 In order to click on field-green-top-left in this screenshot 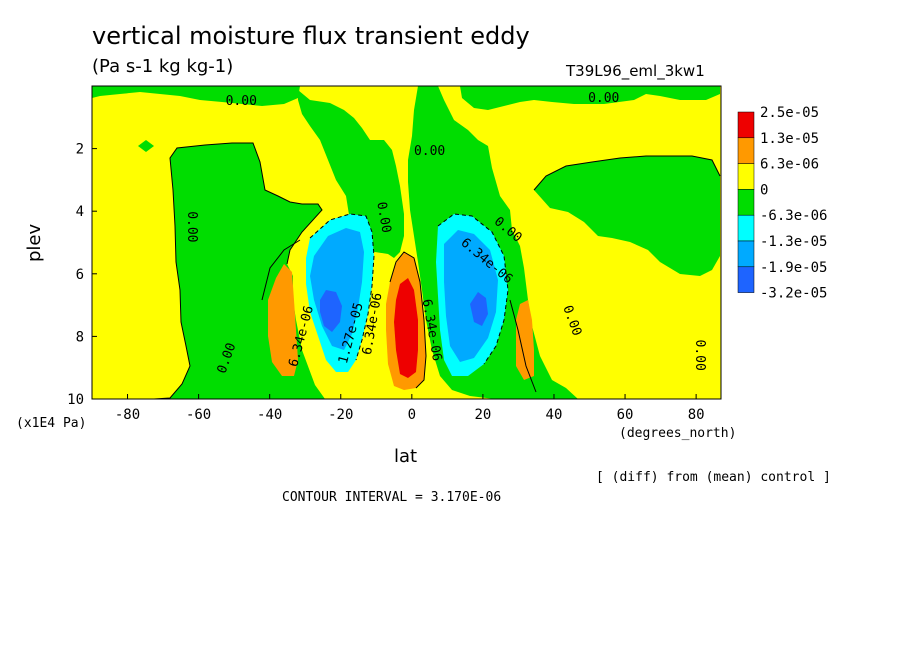, I will do `click(196, 96)`.